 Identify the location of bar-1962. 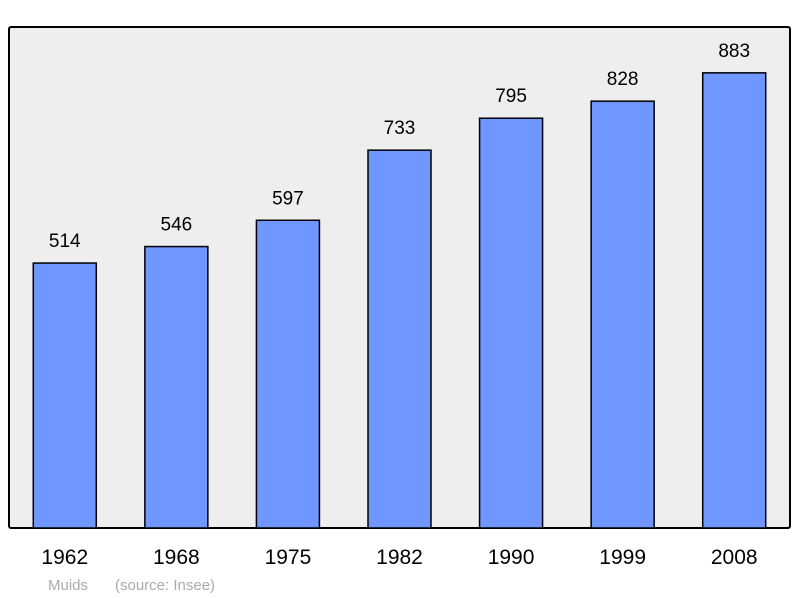
(65, 395).